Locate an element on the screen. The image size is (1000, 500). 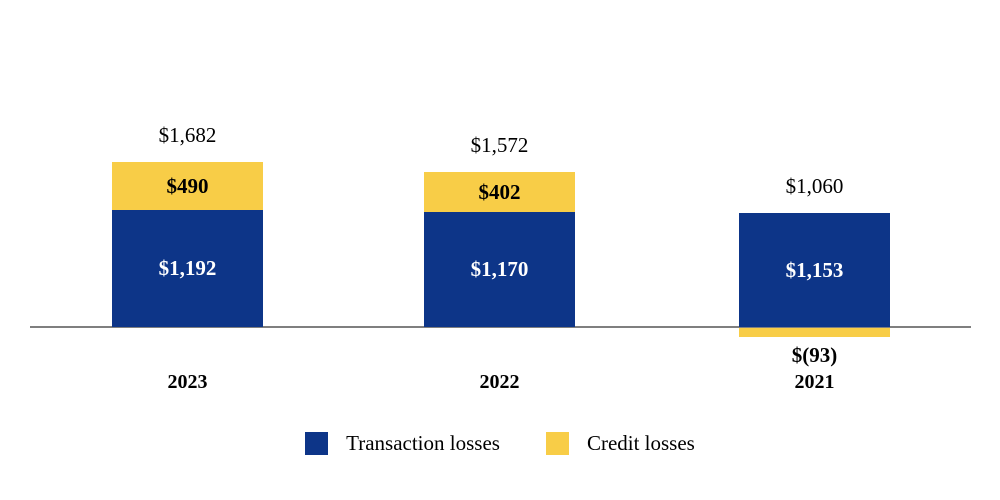
credit-losses-value-label: $402 is located at coordinates (499, 191).